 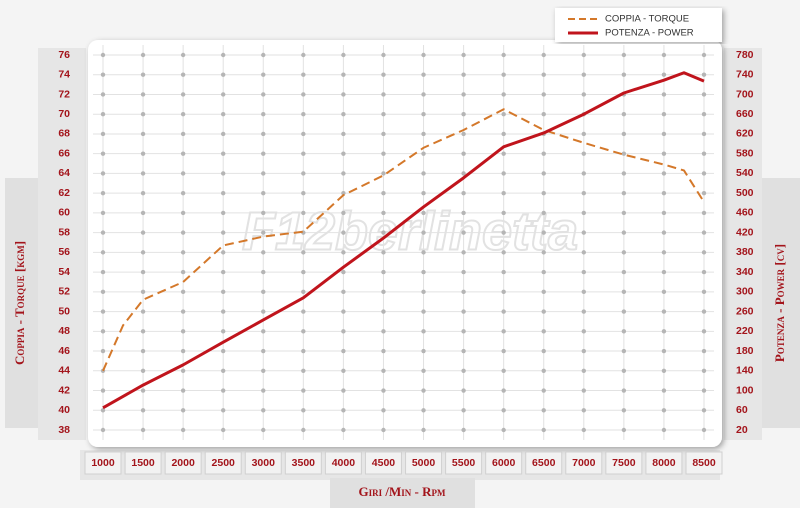 What do you see at coordinates (638, 25) in the screenshot?
I see `legend-box` at bounding box center [638, 25].